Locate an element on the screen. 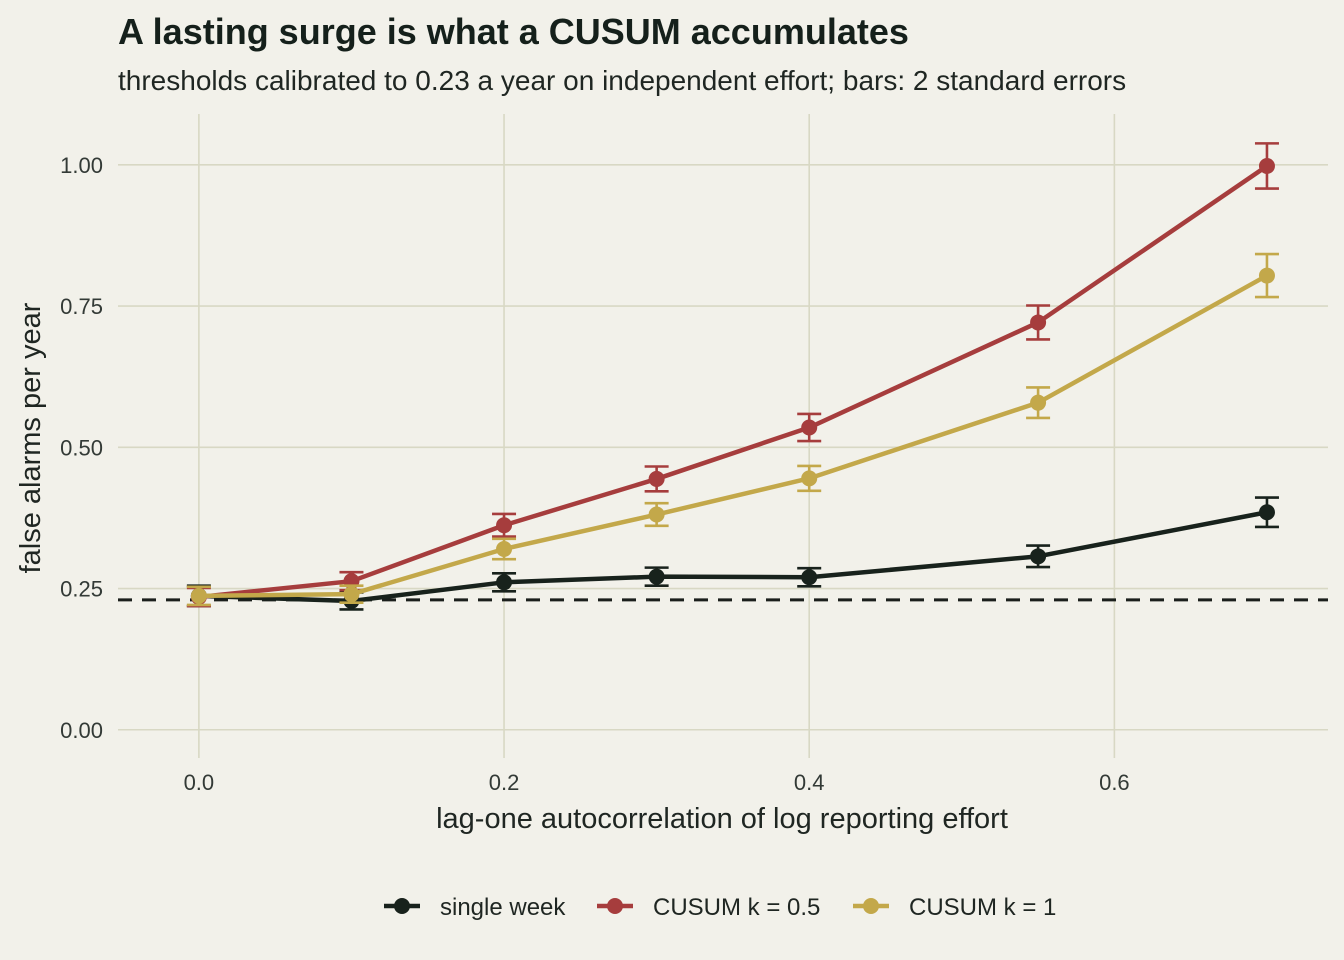 Image resolution: width=1344 pixels, height=960 pixels. x-tick-label: 0.0 is located at coordinates (199, 782).